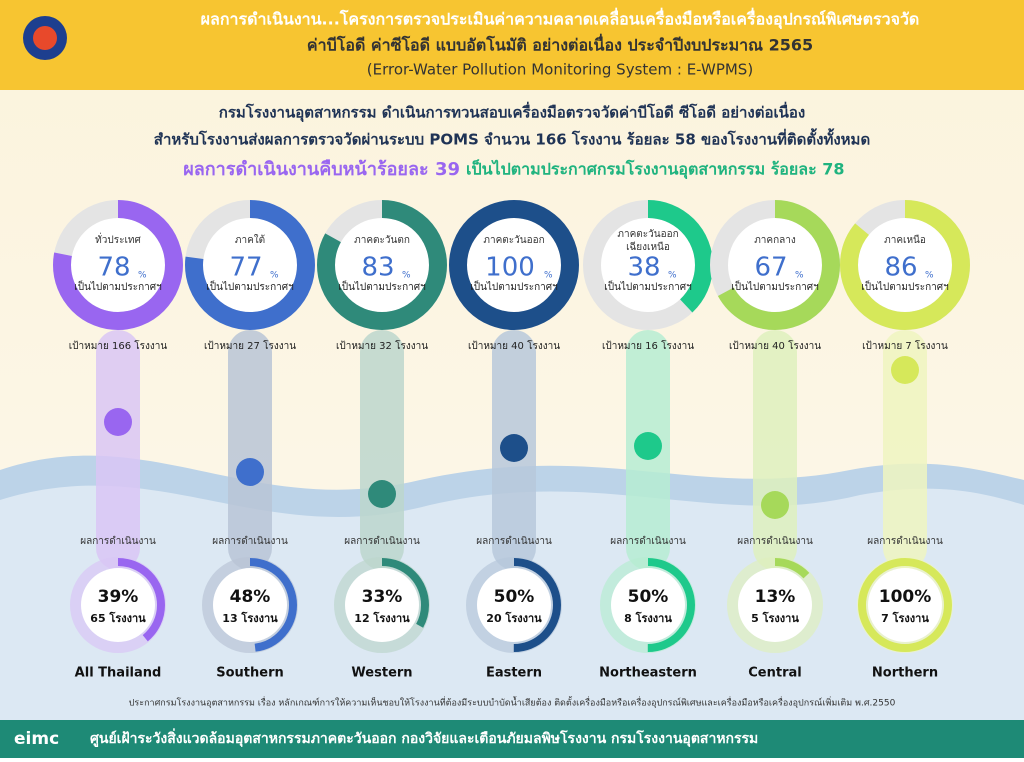  Describe the element at coordinates (774, 673) in the screenshot. I see `region-english: Central` at that location.